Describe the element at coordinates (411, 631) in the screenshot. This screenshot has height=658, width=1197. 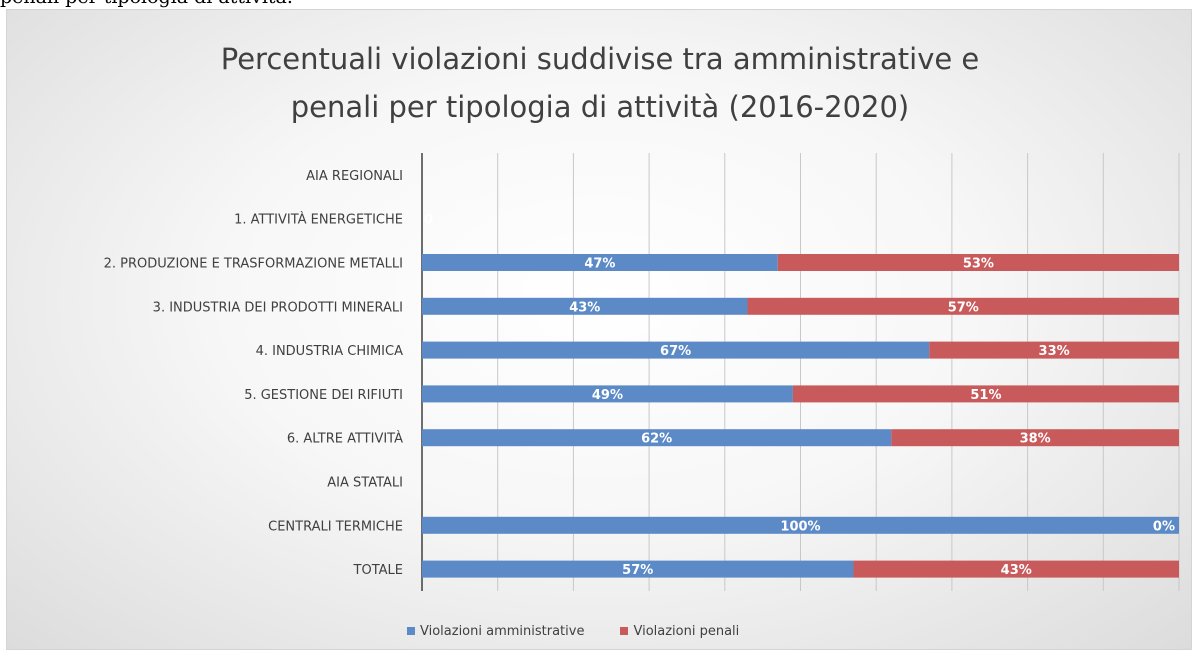
I see `legend-swatch-amministrative` at that location.